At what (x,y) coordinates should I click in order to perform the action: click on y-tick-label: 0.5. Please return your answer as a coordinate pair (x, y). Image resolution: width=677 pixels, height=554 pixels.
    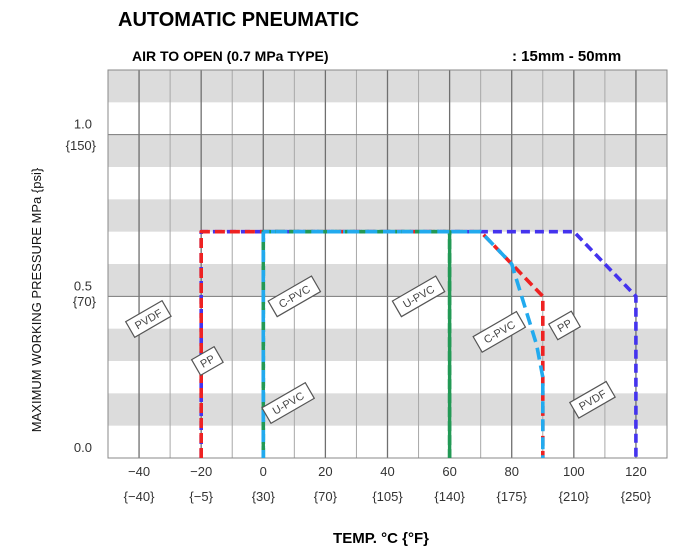
    Looking at the image, I should click on (83, 285).